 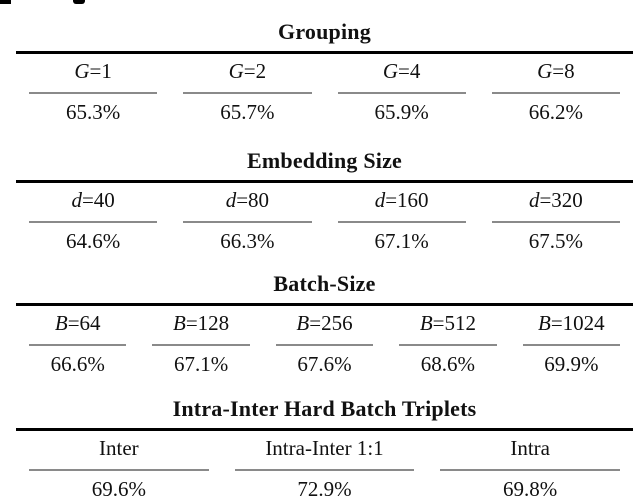 I want to click on cropped-text-fragment, so click(x=79, y=2).